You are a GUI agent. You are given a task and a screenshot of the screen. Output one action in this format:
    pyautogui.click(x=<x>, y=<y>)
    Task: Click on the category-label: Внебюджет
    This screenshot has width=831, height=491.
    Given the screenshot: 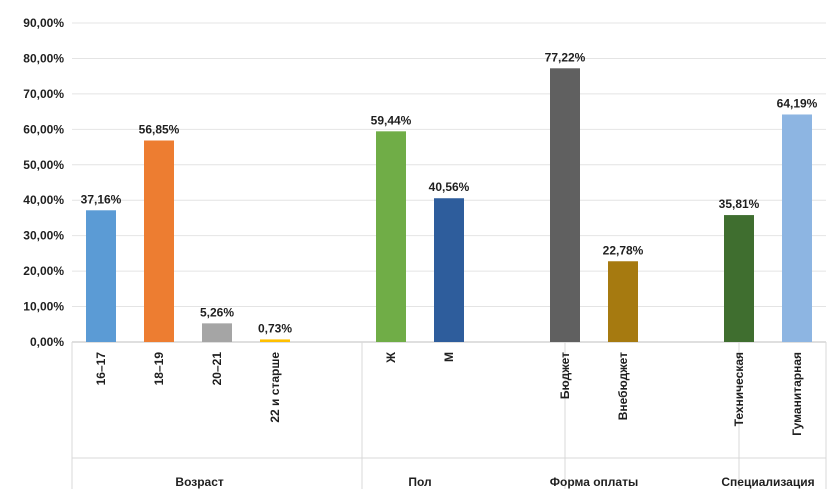 What is the action you would take?
    pyautogui.click(x=623, y=386)
    